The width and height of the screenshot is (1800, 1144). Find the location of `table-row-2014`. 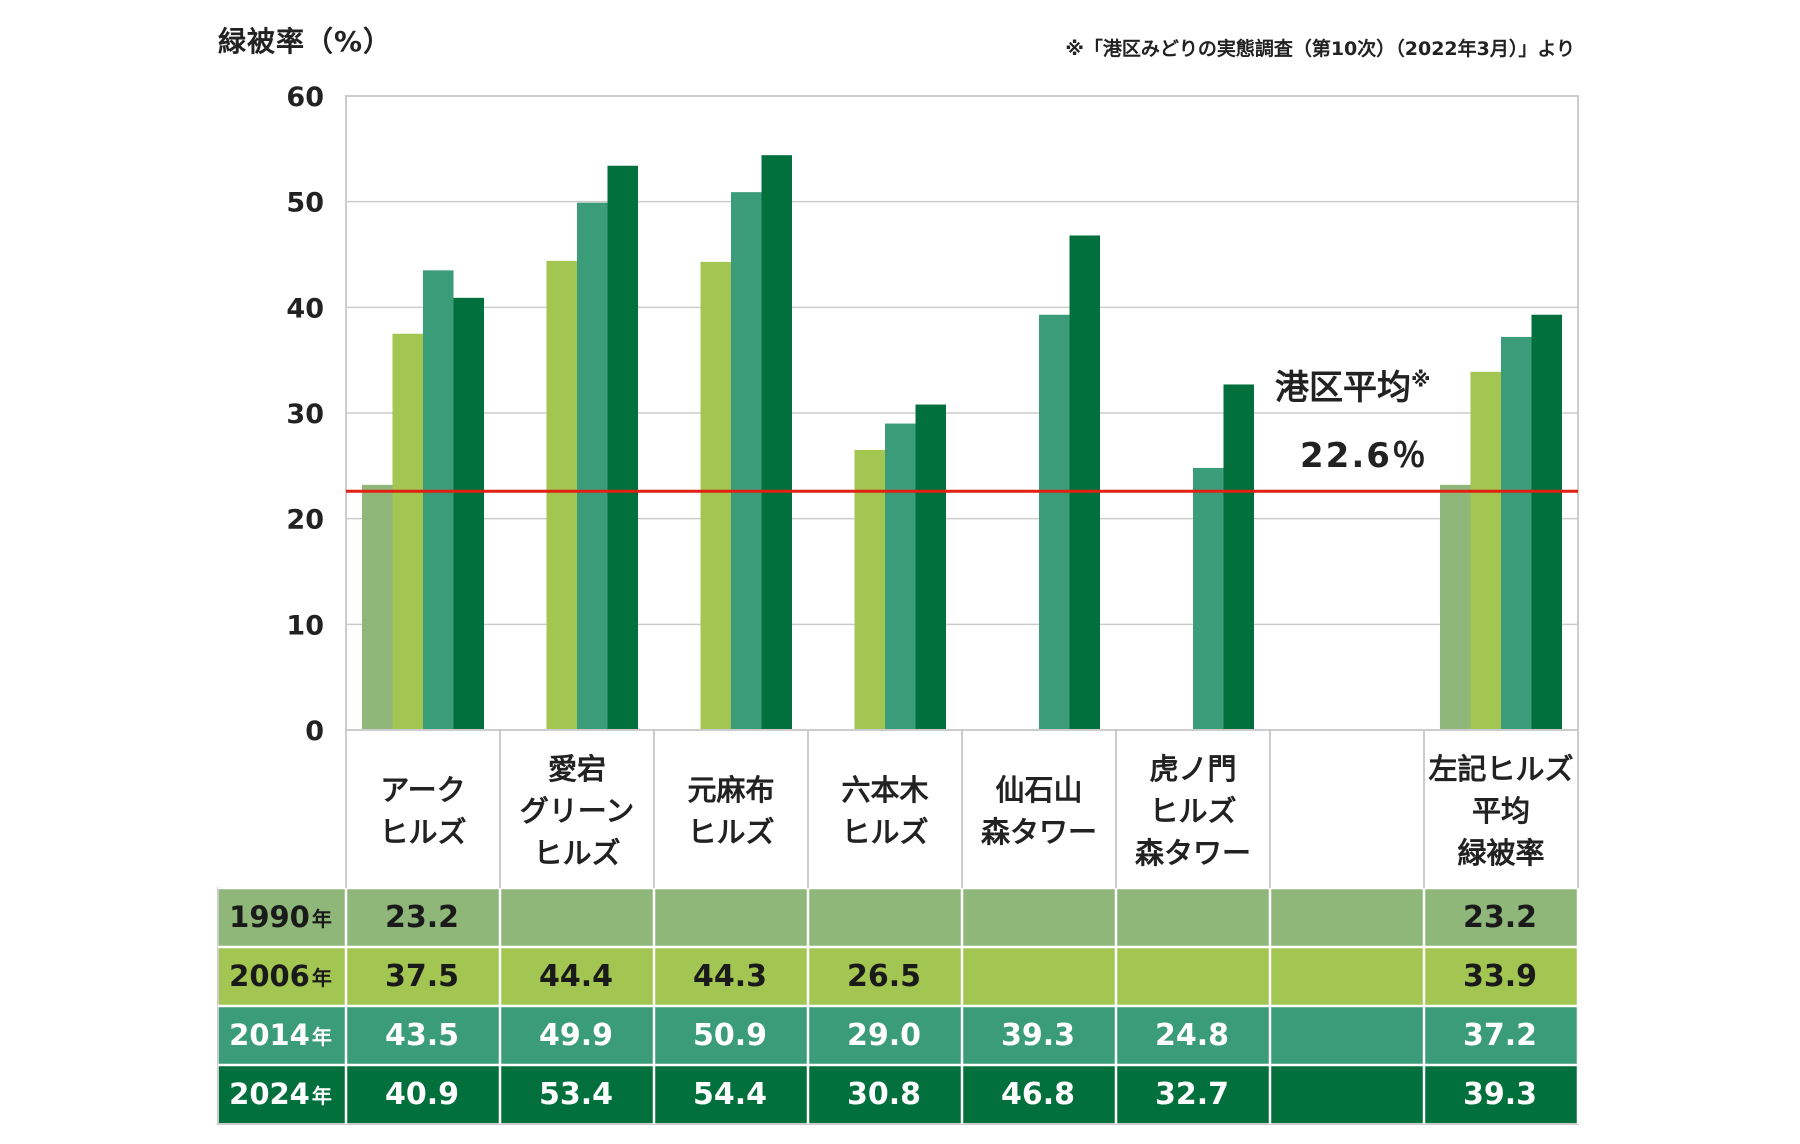

table-row-2014 is located at coordinates (898, 1035).